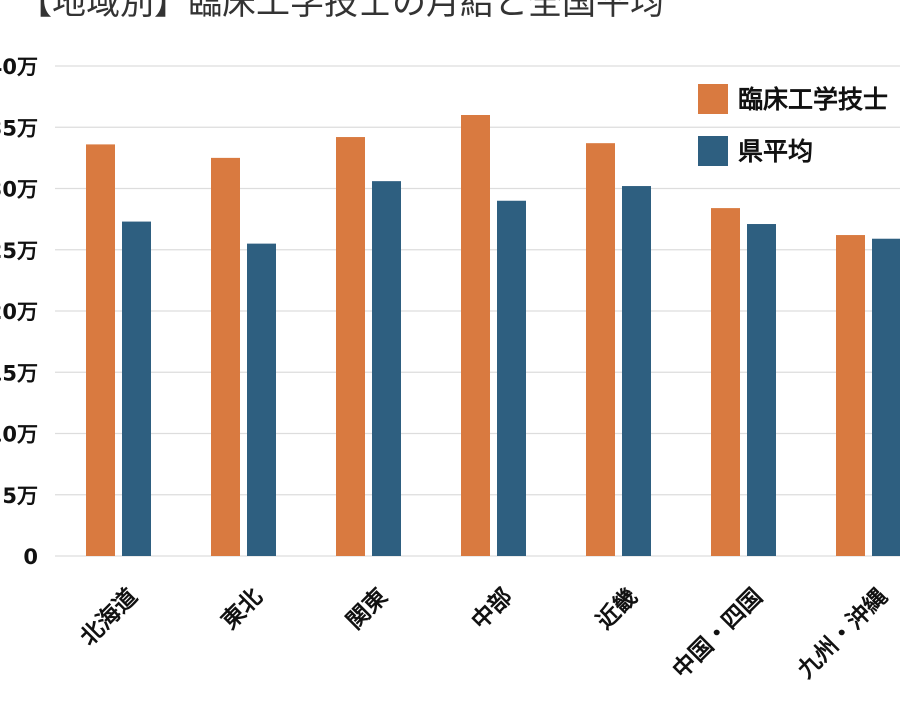 Image resolution: width=900 pixels, height=715 pixels. I want to click on y-tick-label: 20万, so click(19, 312).